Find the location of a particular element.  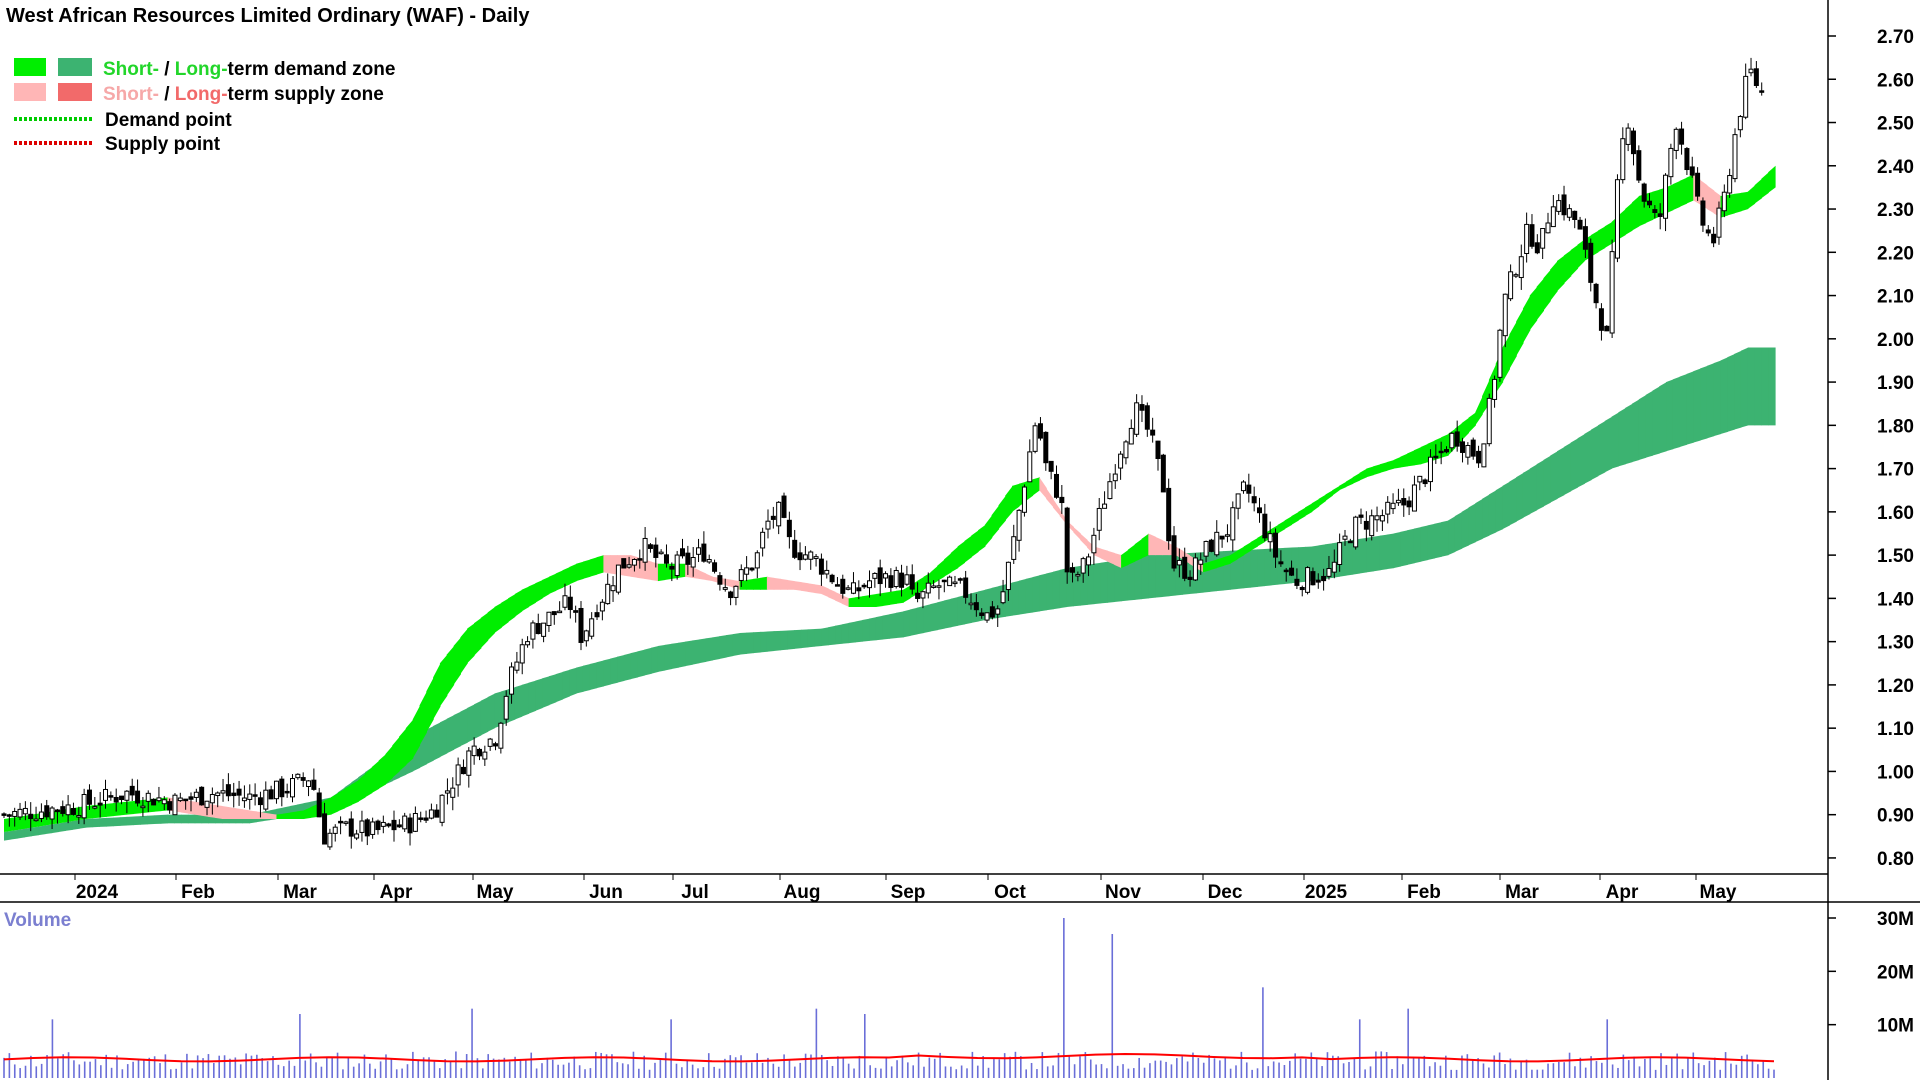

x-tick-label: 2024 is located at coordinates (97, 892).